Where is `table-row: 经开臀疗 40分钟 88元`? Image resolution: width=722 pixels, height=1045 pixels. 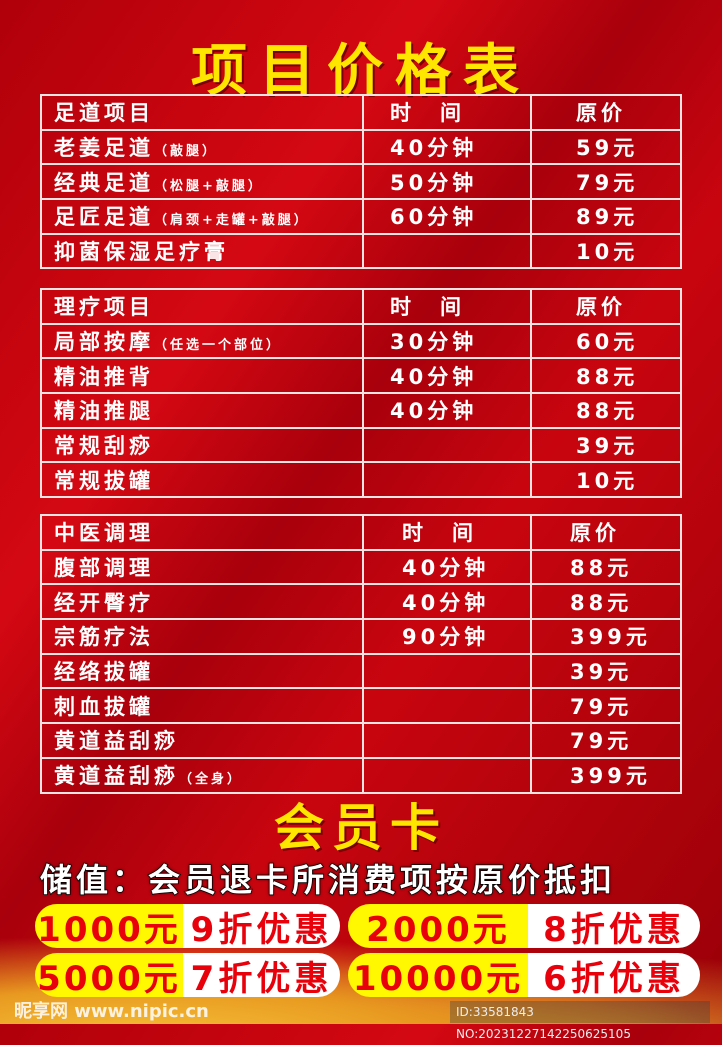
table-row: 经开臀疗 40分钟 88元 is located at coordinates (361, 602).